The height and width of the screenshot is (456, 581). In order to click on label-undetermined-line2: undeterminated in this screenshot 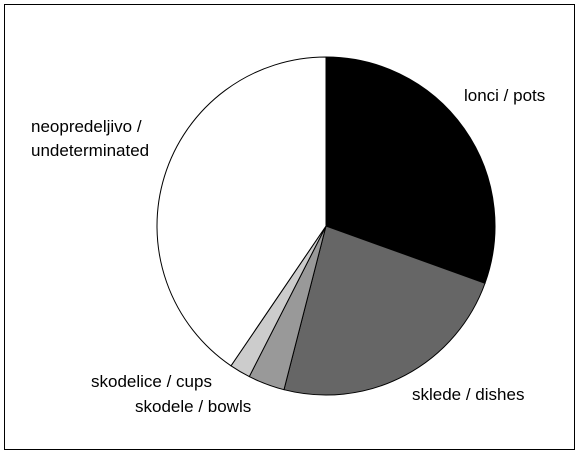, I will do `click(90, 150)`.